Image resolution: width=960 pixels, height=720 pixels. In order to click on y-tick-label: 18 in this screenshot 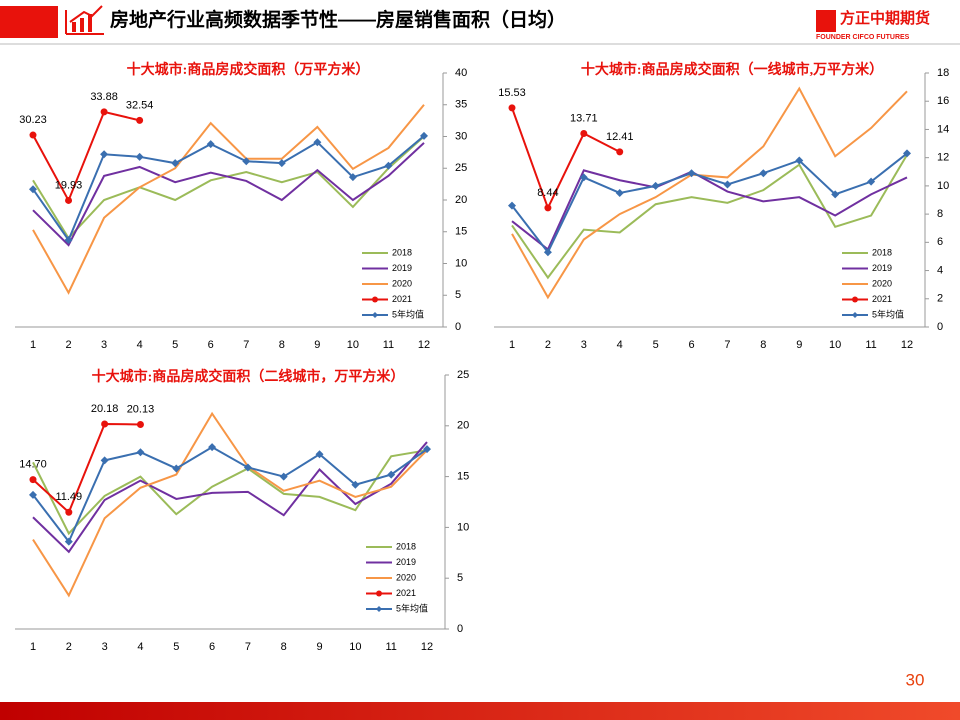, I will do `click(943, 73)`.